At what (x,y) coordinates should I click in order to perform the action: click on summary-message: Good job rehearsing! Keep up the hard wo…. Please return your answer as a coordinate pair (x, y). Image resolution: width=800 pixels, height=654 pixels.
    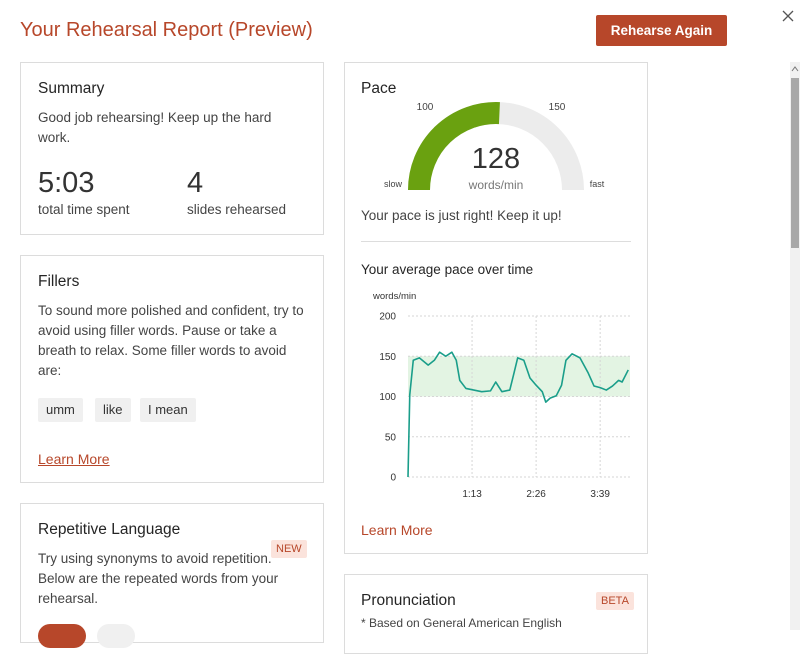
    Looking at the image, I should click on (155, 127).